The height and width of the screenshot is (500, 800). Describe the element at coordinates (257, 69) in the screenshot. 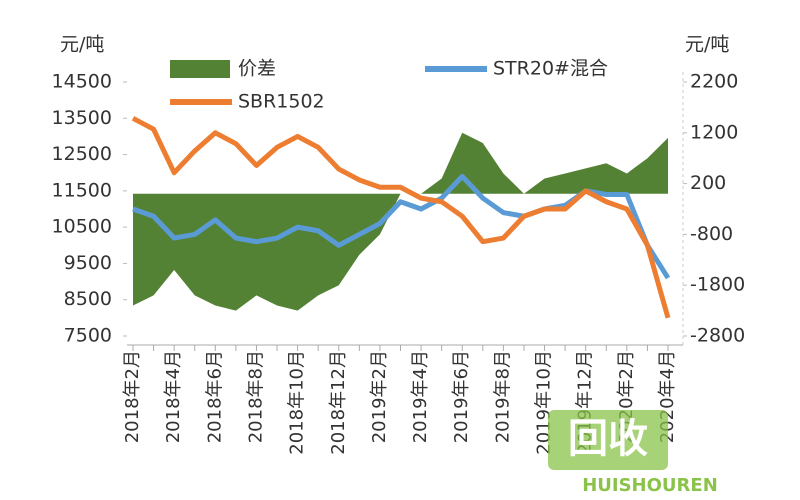

I see `legend-label: 价差` at that location.